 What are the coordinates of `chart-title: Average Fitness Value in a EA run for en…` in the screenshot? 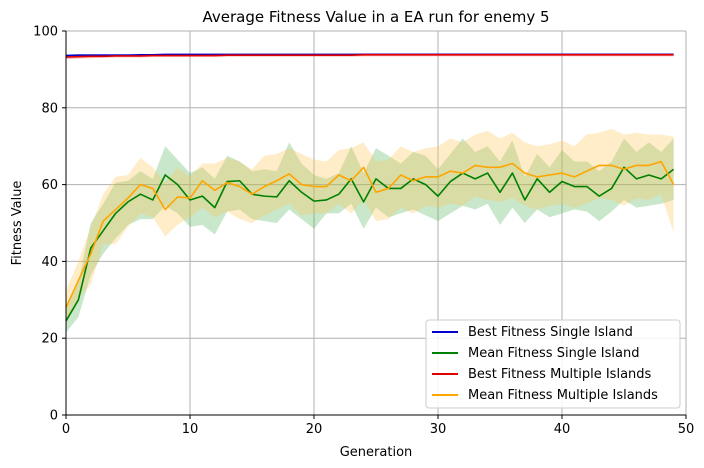 It's located at (375, 17).